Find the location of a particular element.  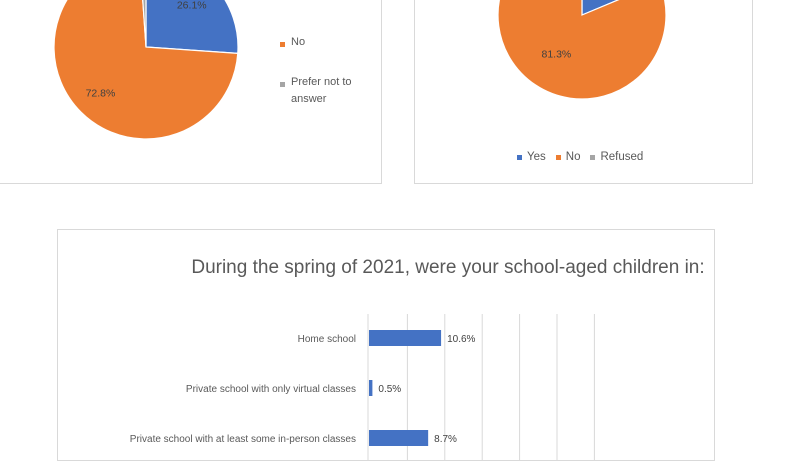

legend-label-no-right: No is located at coordinates (573, 157).